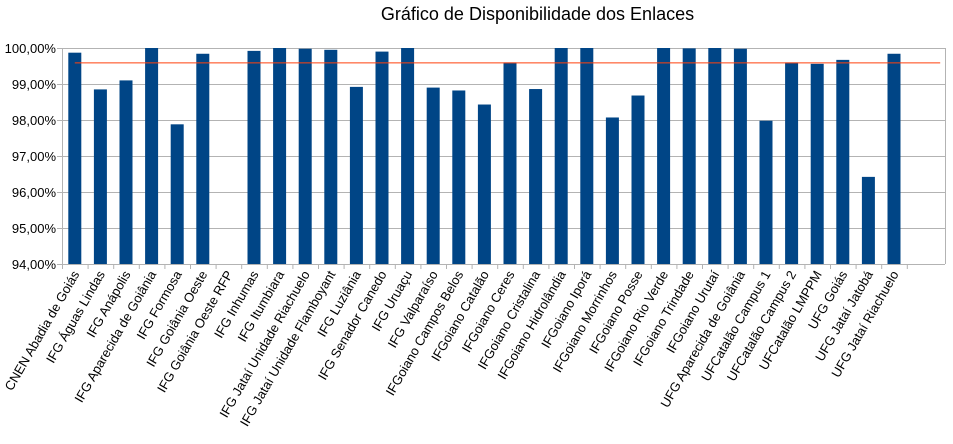  Describe the element at coordinates (34, 264) in the screenshot. I see `y-tick-label: 94,00%` at that location.